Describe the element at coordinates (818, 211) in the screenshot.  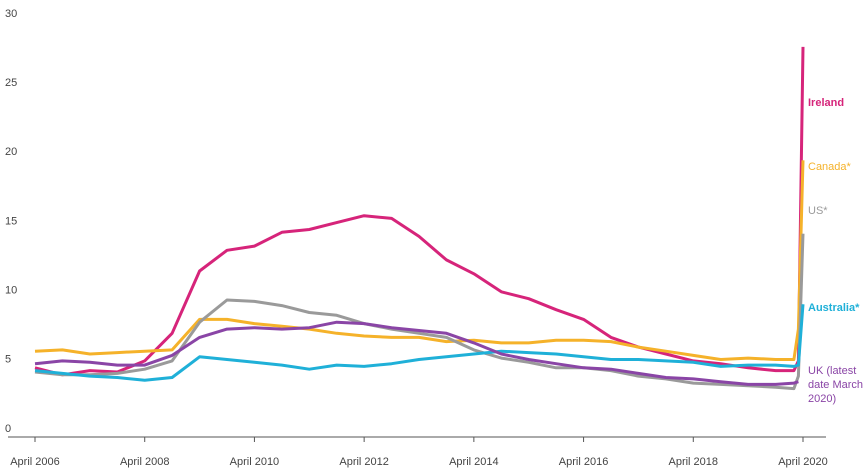
I see `legend-label: US*` at that location.